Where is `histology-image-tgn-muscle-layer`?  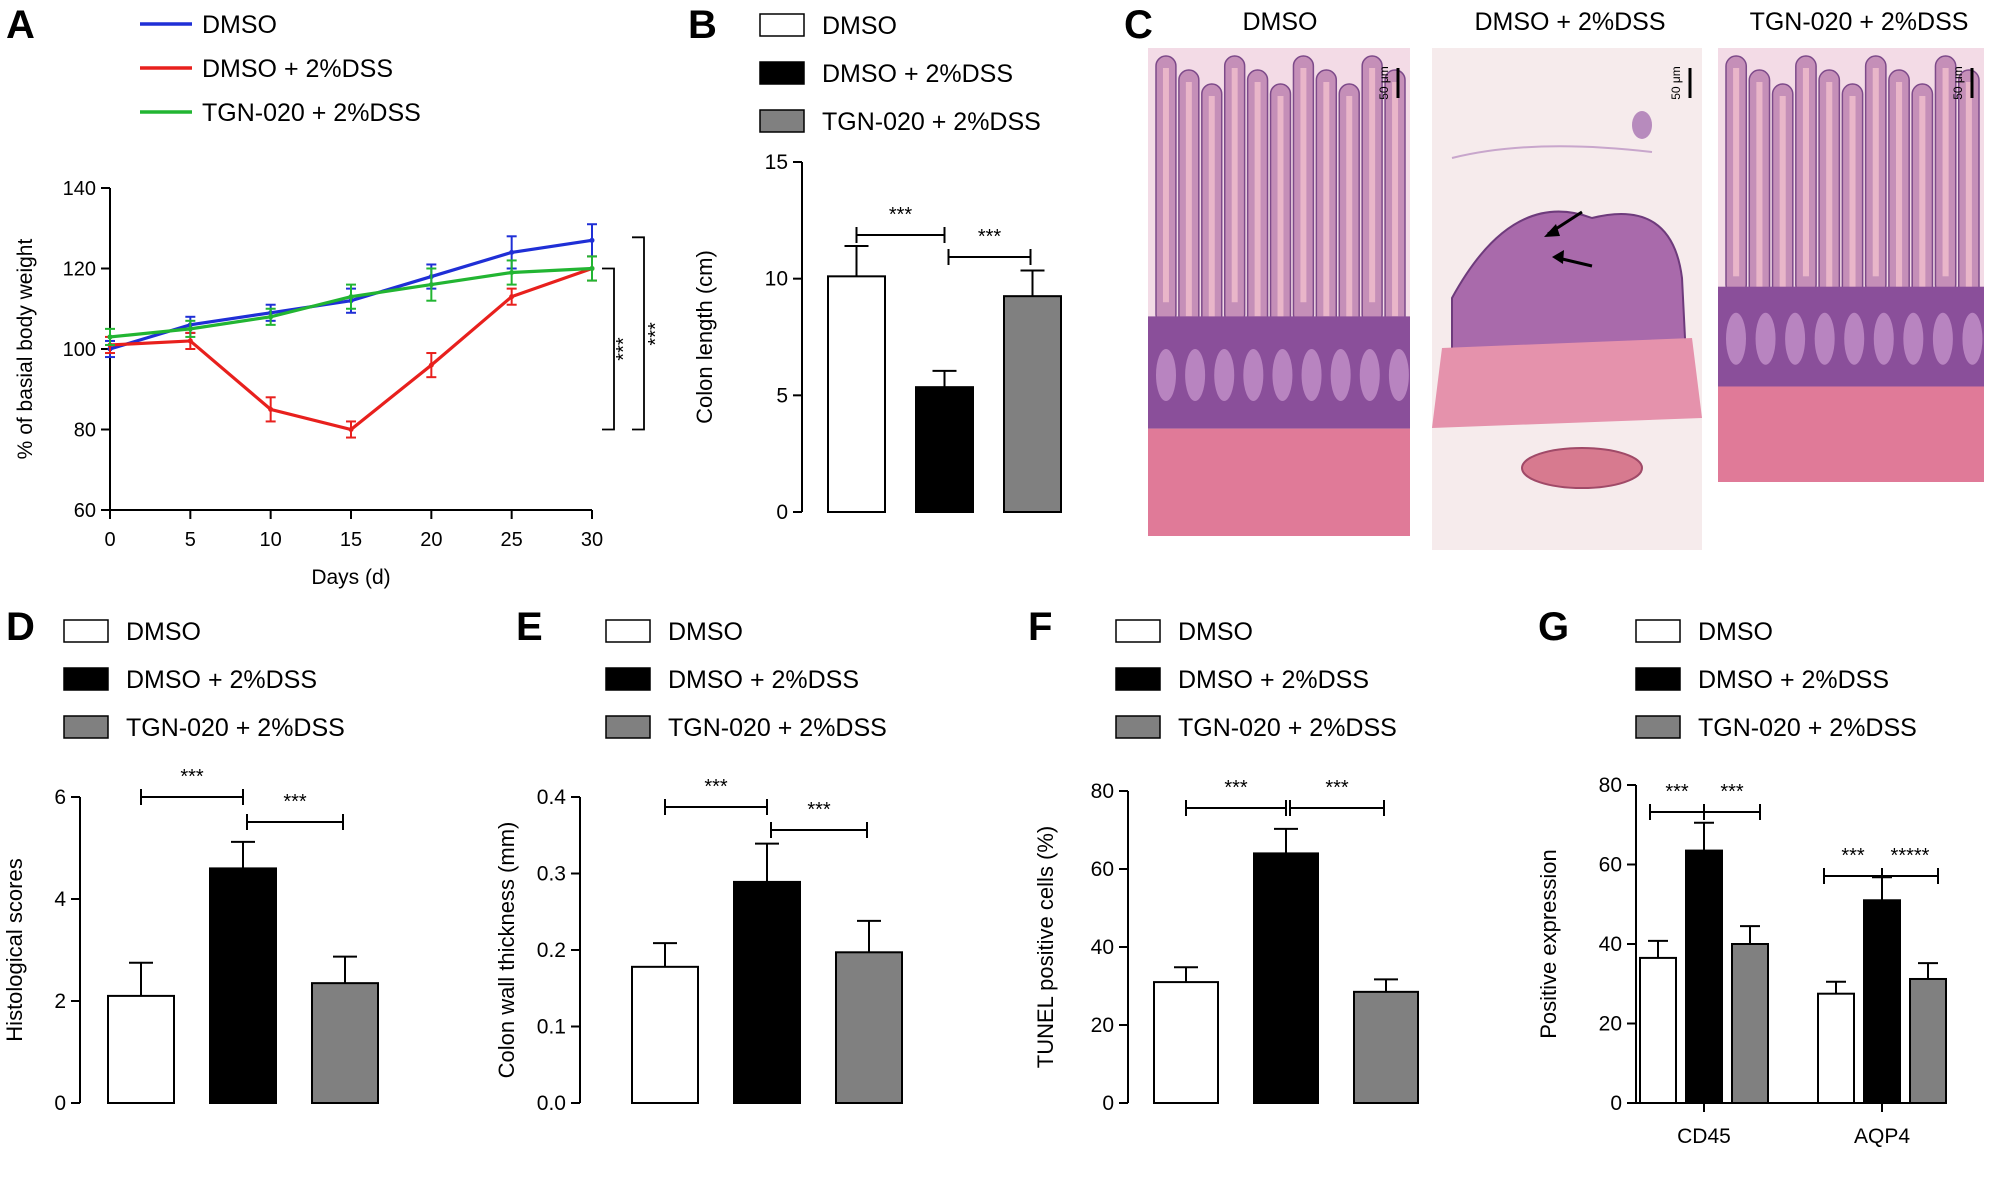
histology-image-tgn-muscle-layer is located at coordinates (1851, 434).